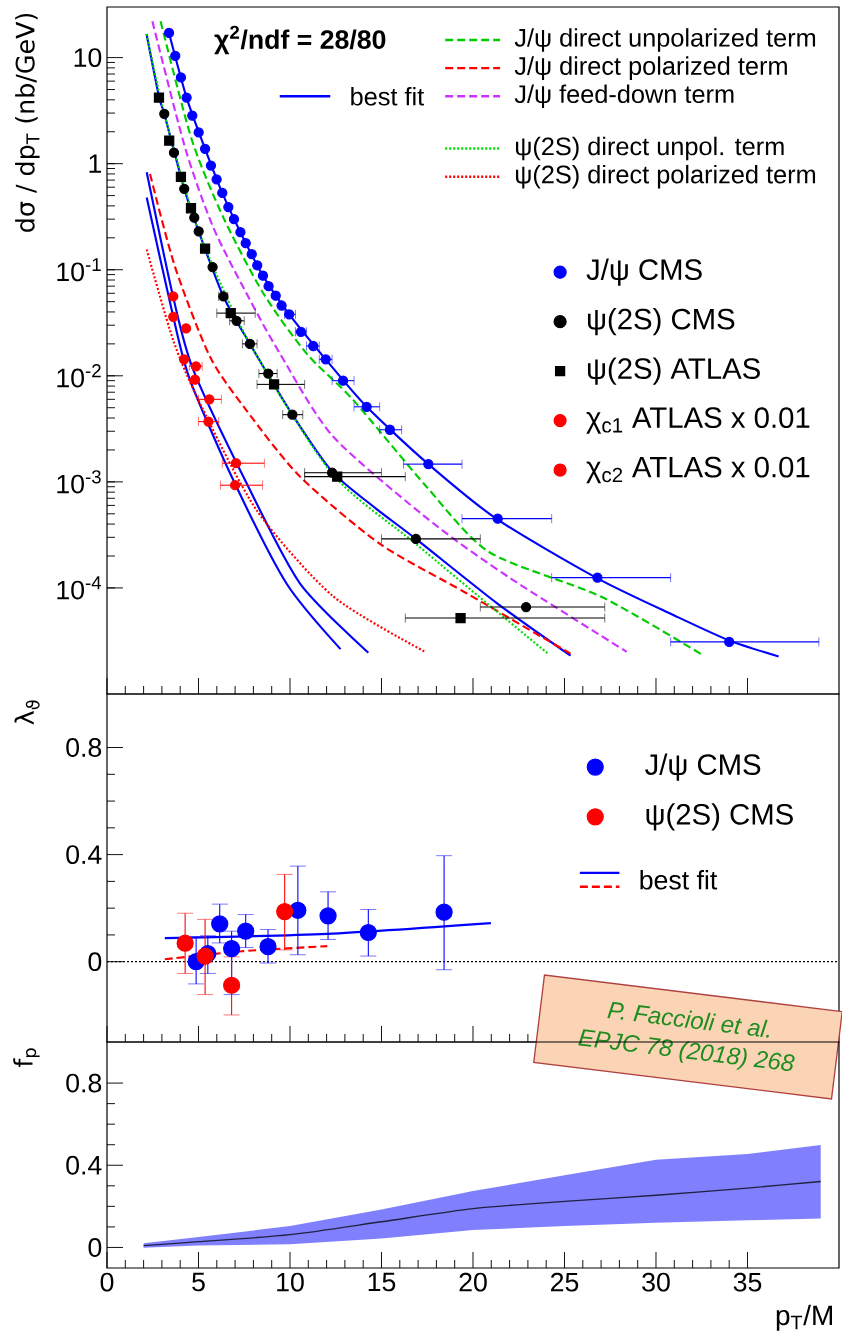 This screenshot has width=842, height=1336. What do you see at coordinates (27, 122) in the screenshot?
I see `y-axis-title: dσ / dp$_{T}$ (nb/GeV)` at bounding box center [27, 122].